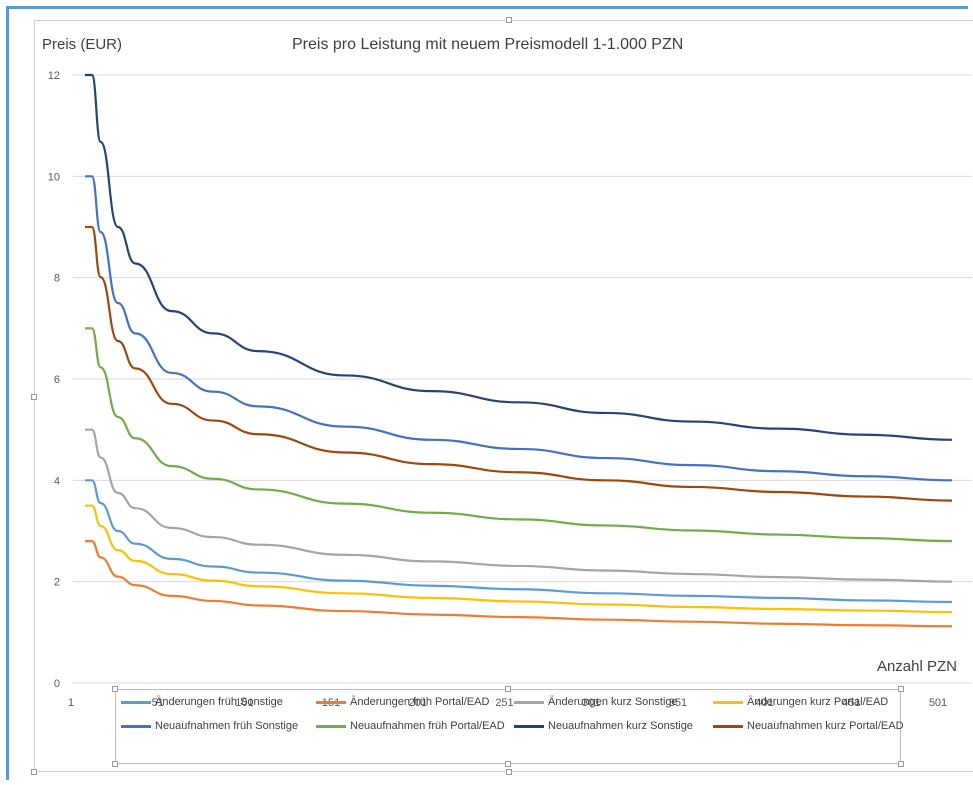  I want to click on legend-label: Neuaufnahmen früh Portal/EAD, so click(427, 726).